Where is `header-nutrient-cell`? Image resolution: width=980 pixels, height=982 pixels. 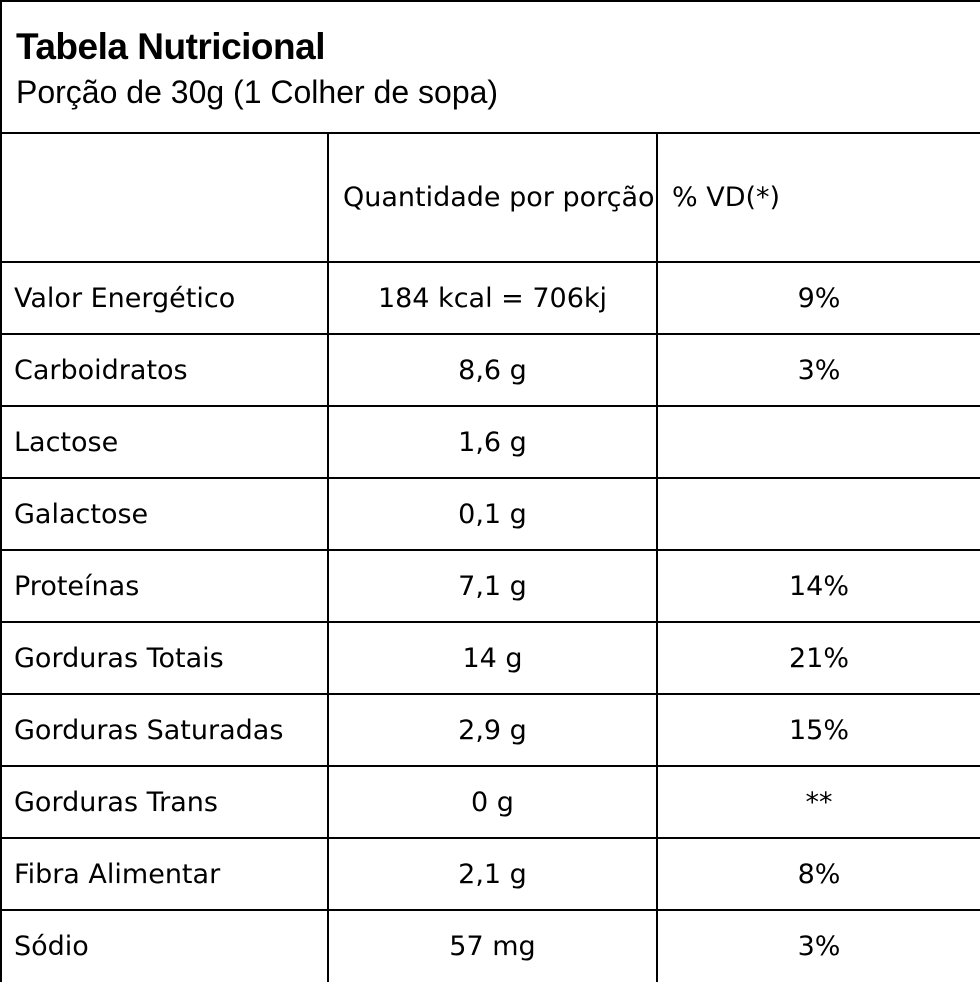
header-nutrient-cell is located at coordinates (164, 197).